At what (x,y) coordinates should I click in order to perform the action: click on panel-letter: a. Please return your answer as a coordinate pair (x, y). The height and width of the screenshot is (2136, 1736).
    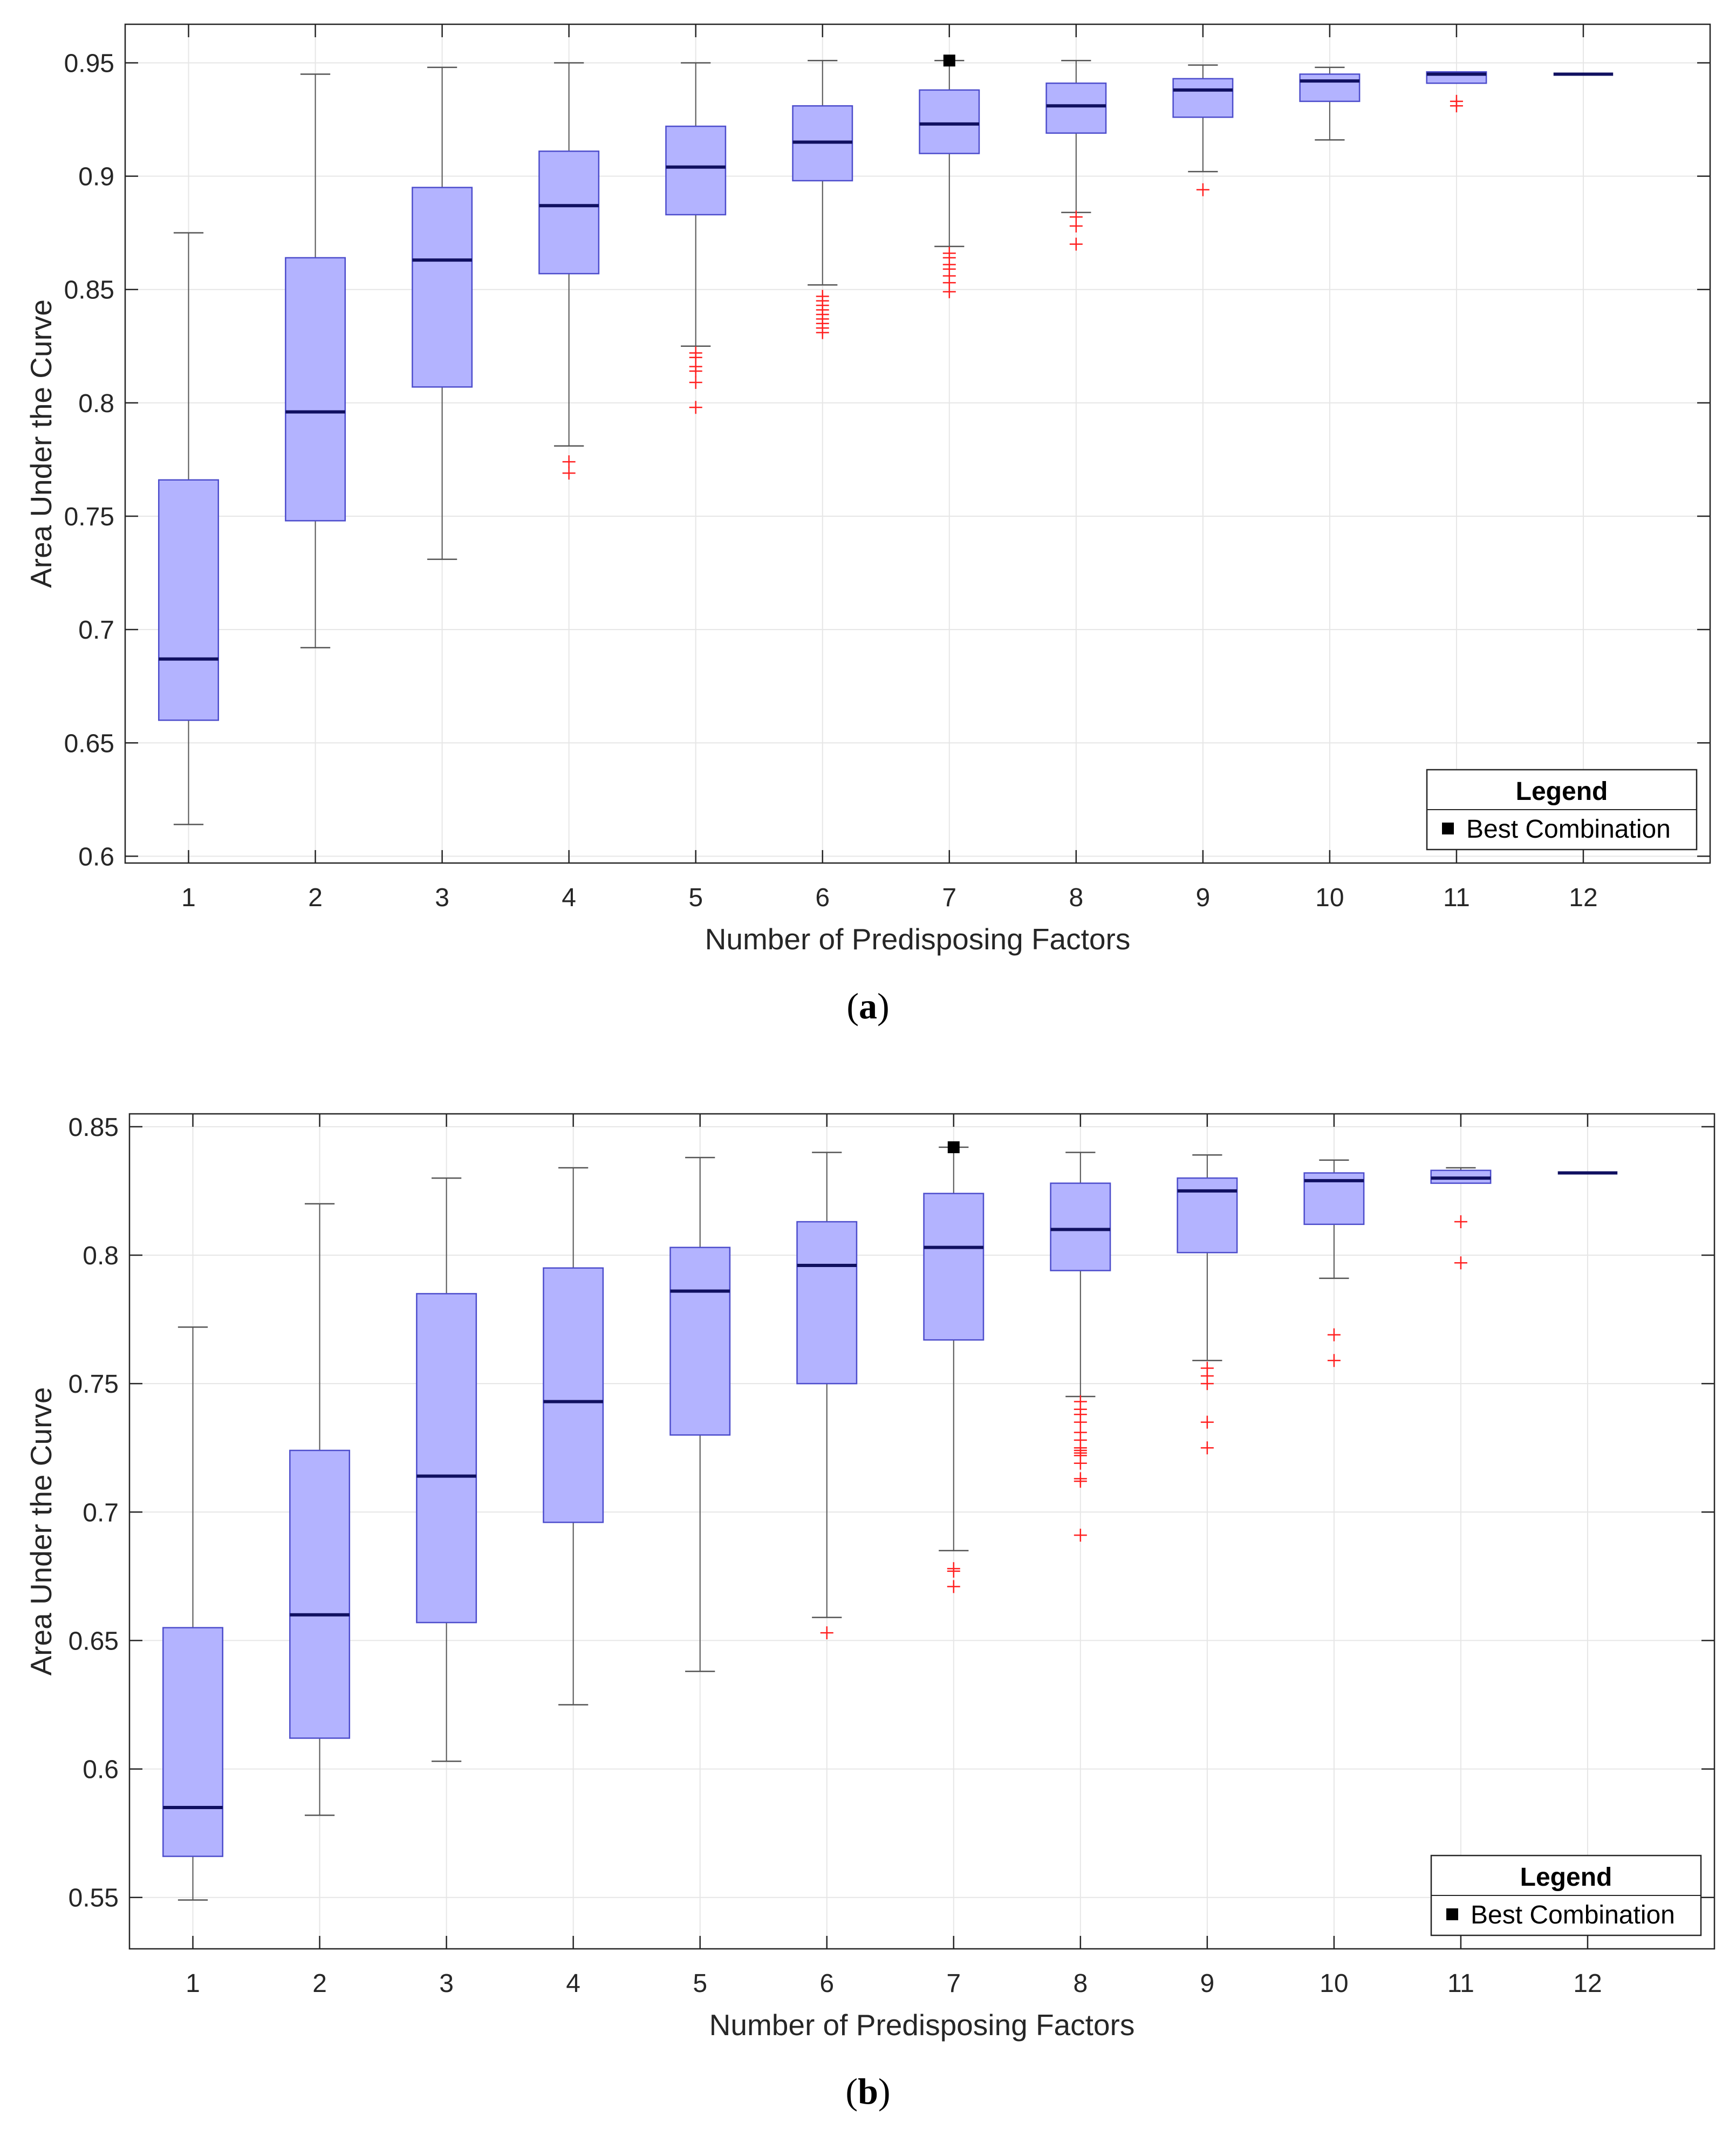
    Looking at the image, I should click on (868, 1006).